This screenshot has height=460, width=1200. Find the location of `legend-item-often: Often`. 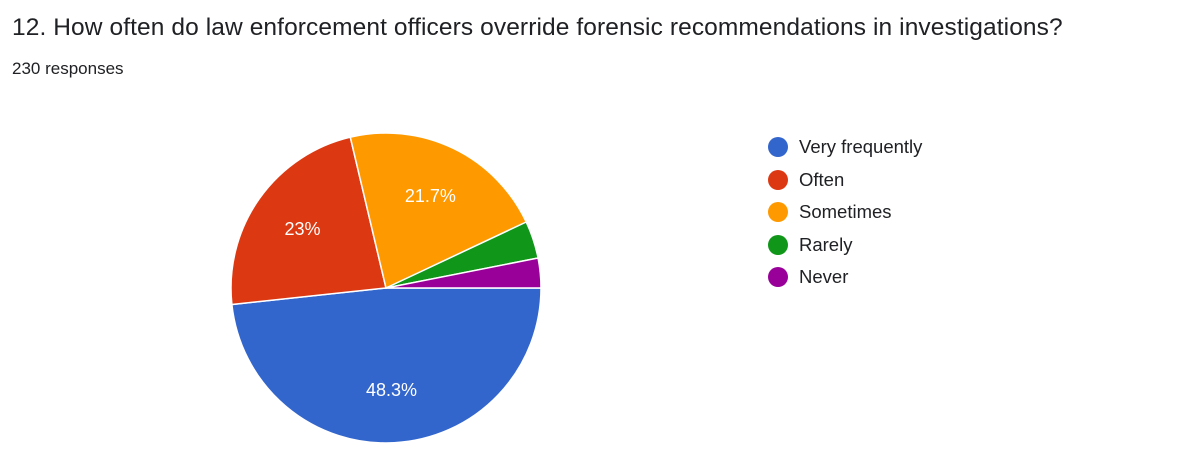

legend-item-often: Often is located at coordinates (845, 180).